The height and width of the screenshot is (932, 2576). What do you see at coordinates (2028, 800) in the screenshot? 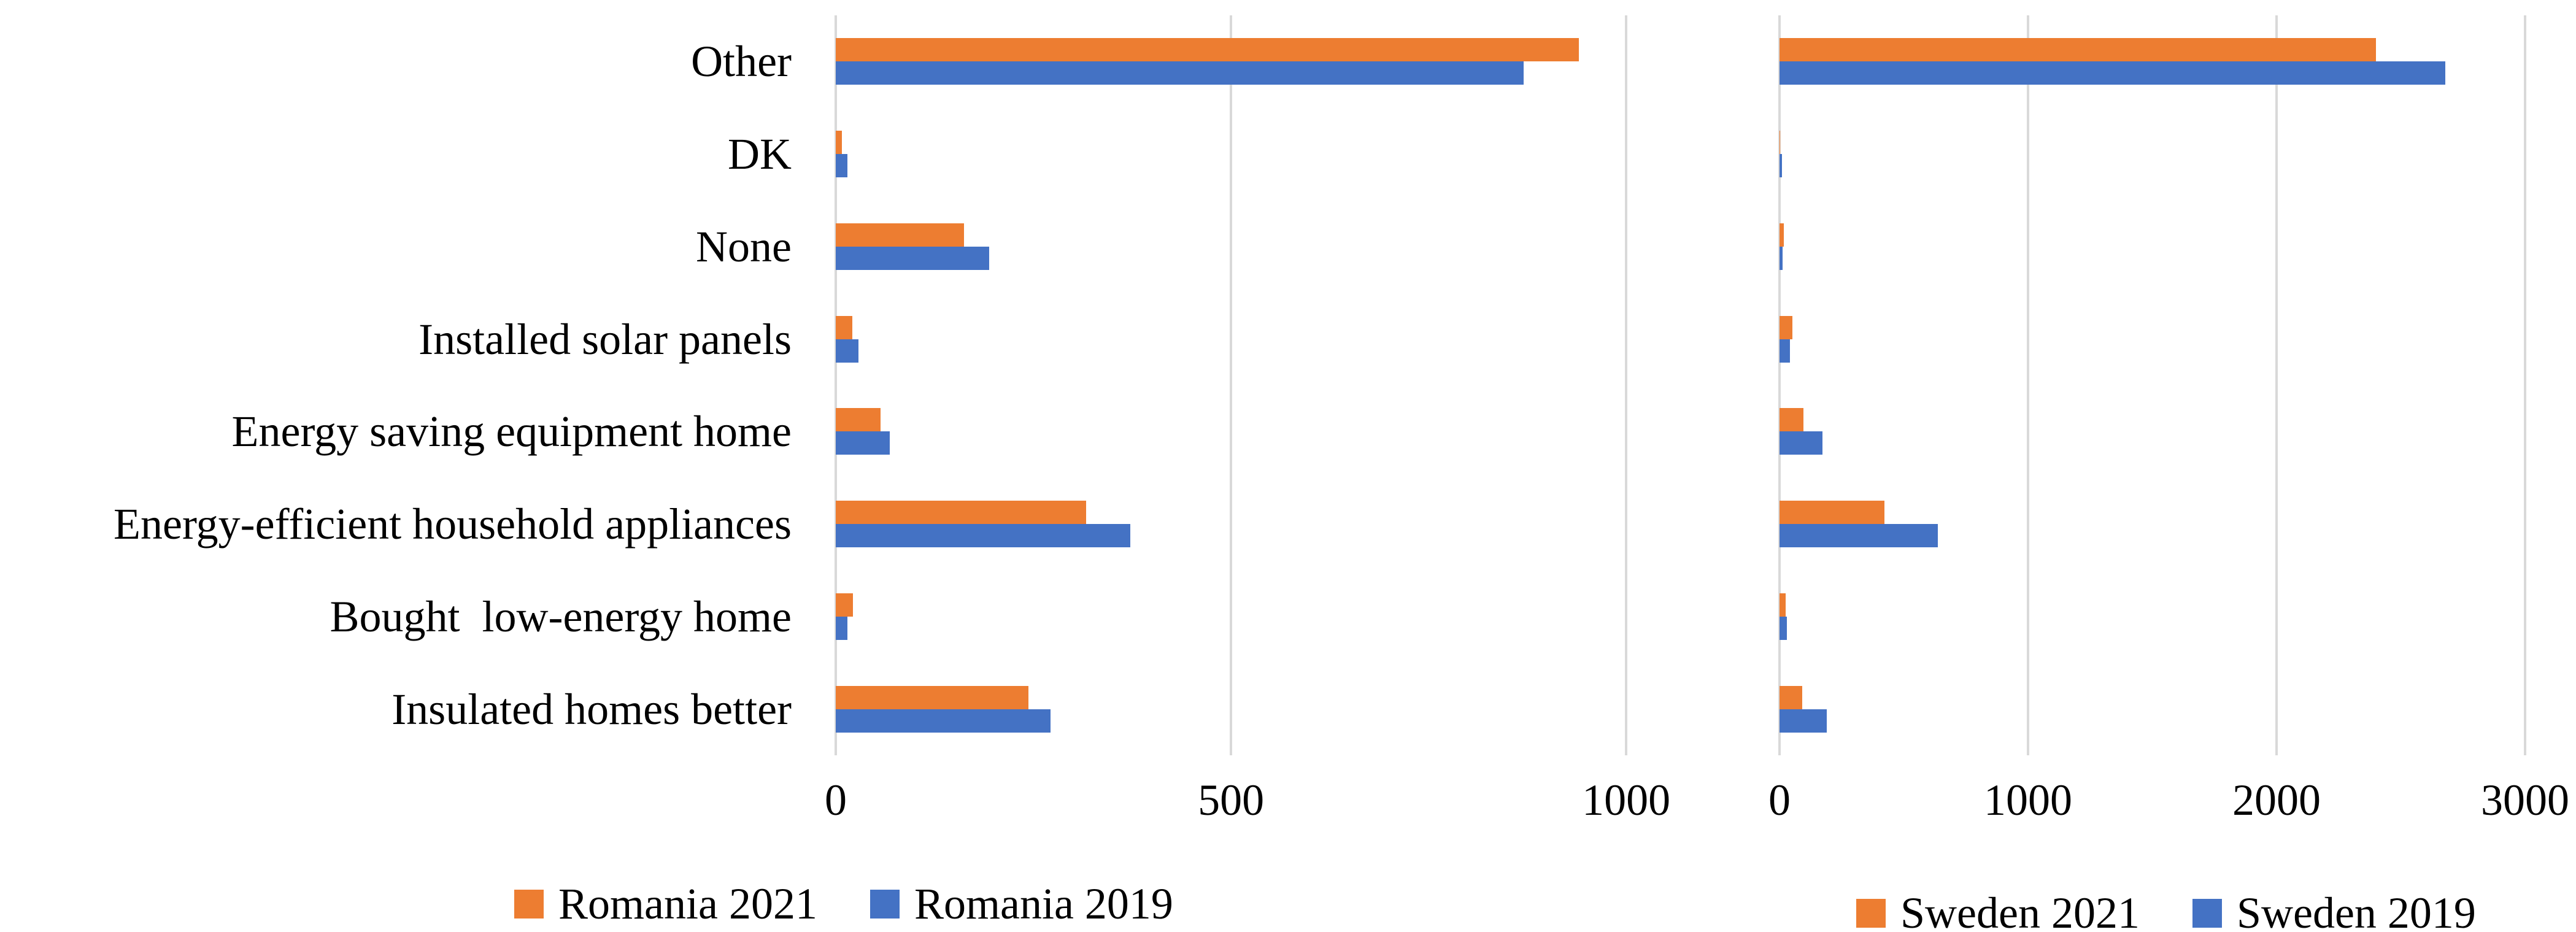
I see `x-tick-label-sweden-1000: 1000` at bounding box center [2028, 800].